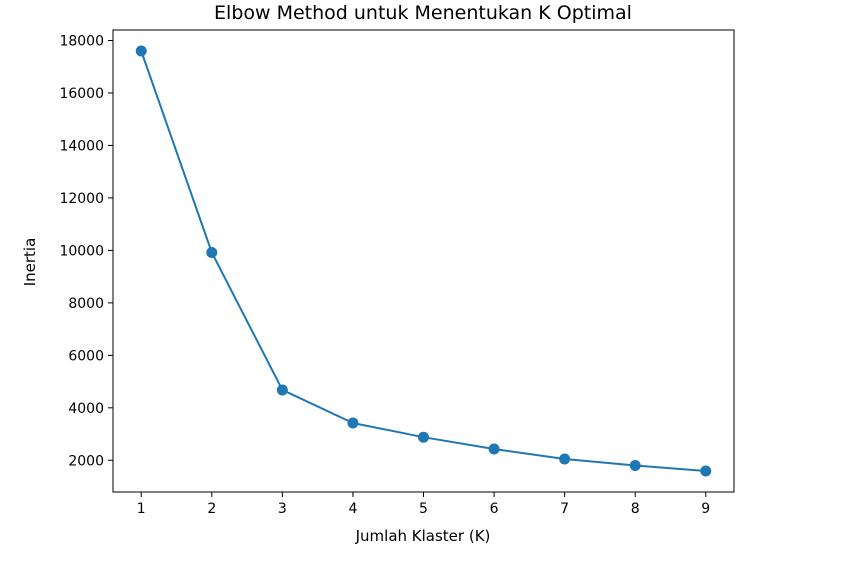 The width and height of the screenshot is (857, 563). I want to click on y-tick-label: 4000, so click(86, 409).